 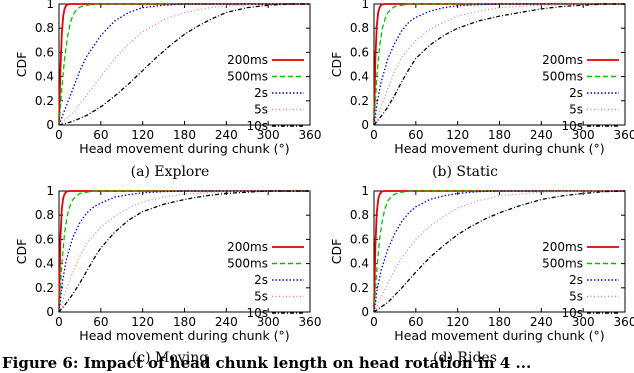 What do you see at coordinates (184, 335) in the screenshot?
I see `panel-c-x-axis-title: Head movement during chunk (°)` at bounding box center [184, 335].